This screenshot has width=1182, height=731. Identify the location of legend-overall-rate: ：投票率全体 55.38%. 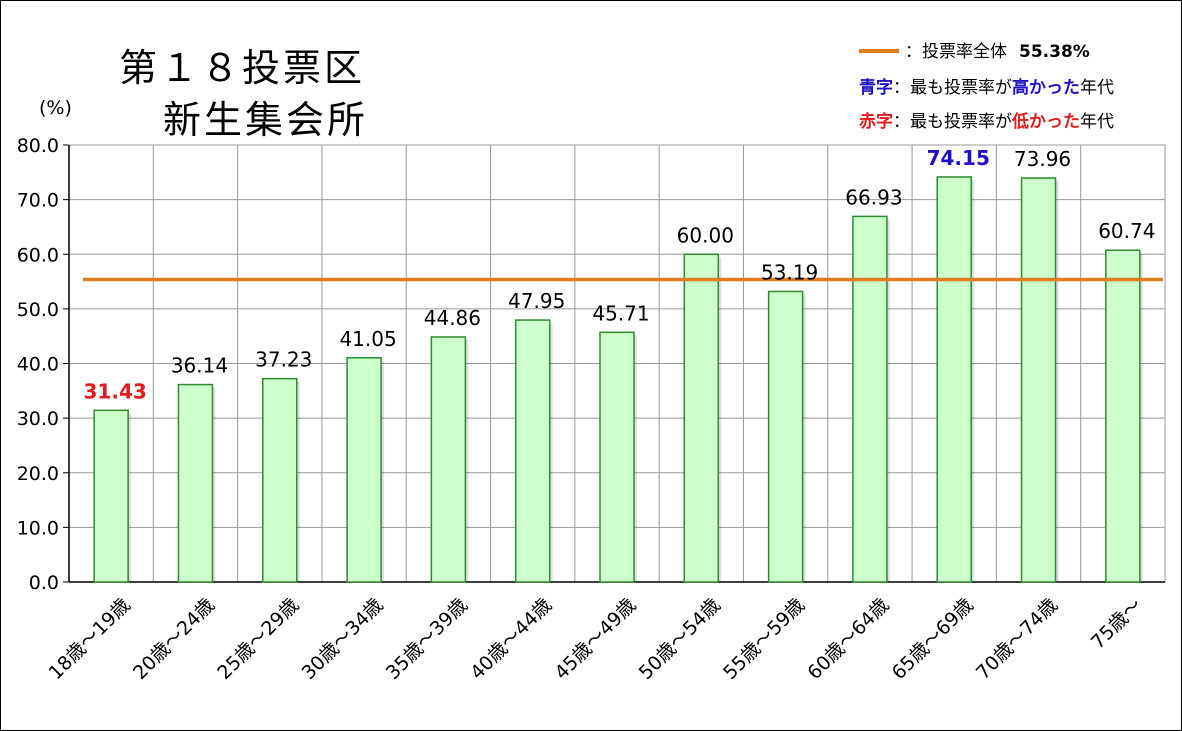
(974, 49).